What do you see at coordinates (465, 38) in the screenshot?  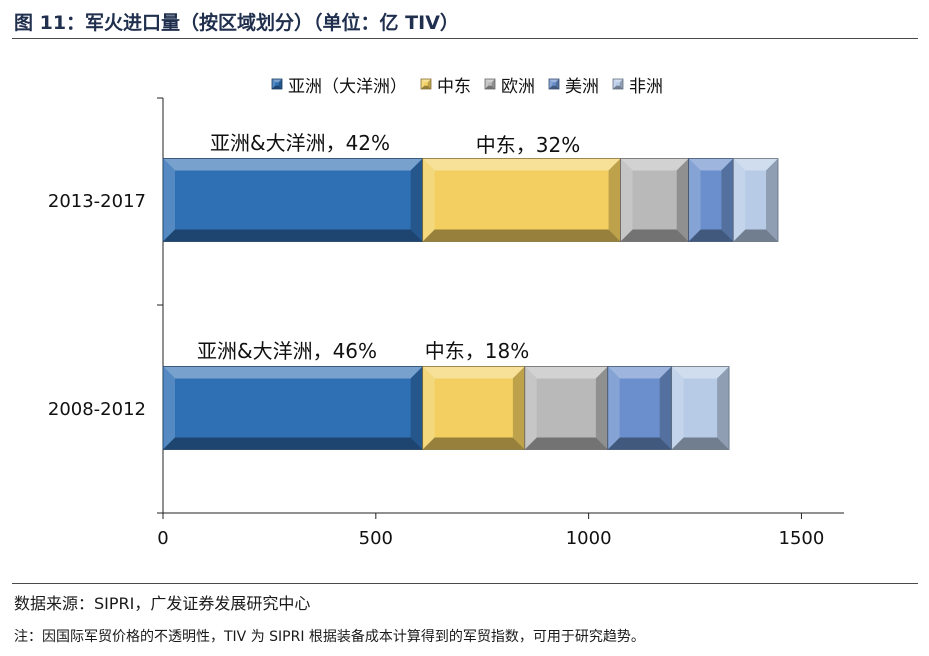 I see `title-divider` at bounding box center [465, 38].